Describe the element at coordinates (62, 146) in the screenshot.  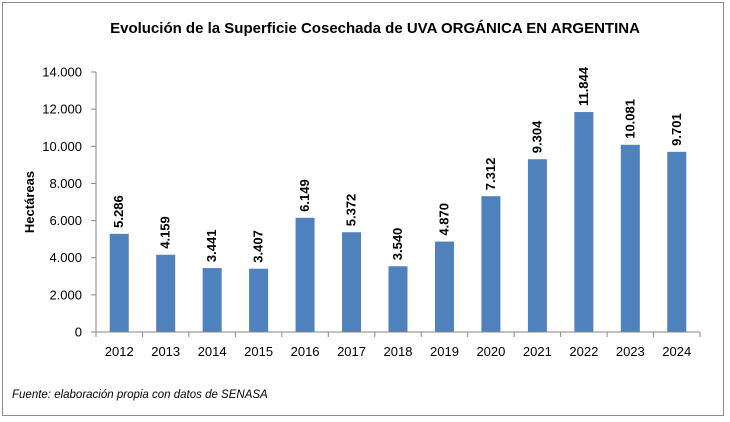
I see `y-tick-label: 10.000` at that location.